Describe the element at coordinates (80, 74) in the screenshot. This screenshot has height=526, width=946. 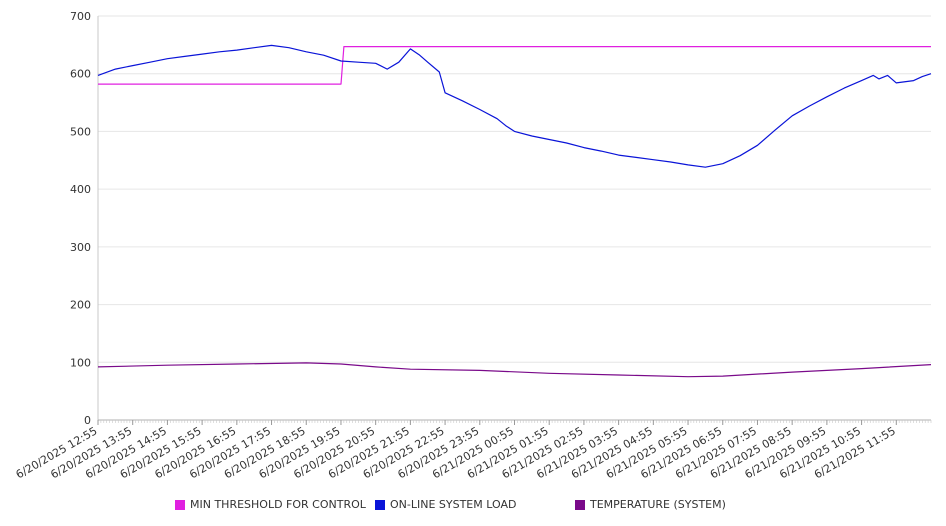
I see `y-tick-label: 600` at that location.